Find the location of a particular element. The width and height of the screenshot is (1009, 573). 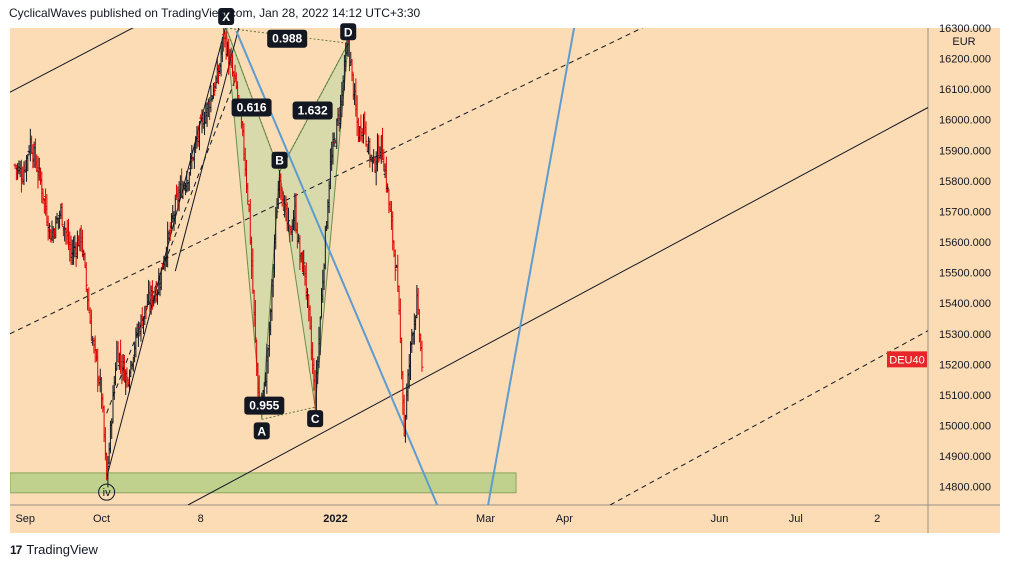

x-tick-label: Jul is located at coordinates (796, 519).